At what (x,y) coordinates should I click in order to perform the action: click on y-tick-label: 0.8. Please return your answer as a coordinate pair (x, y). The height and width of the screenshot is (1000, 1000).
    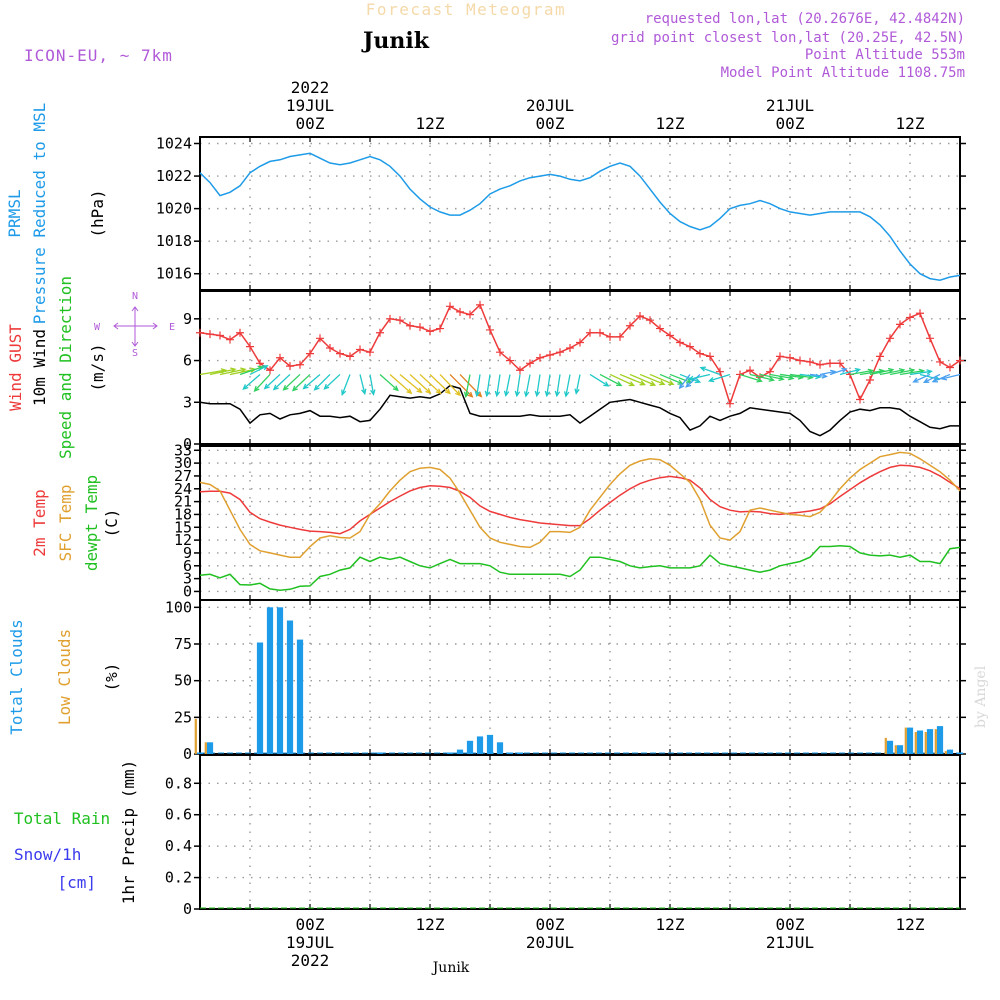
    Looking at the image, I should click on (178, 783).